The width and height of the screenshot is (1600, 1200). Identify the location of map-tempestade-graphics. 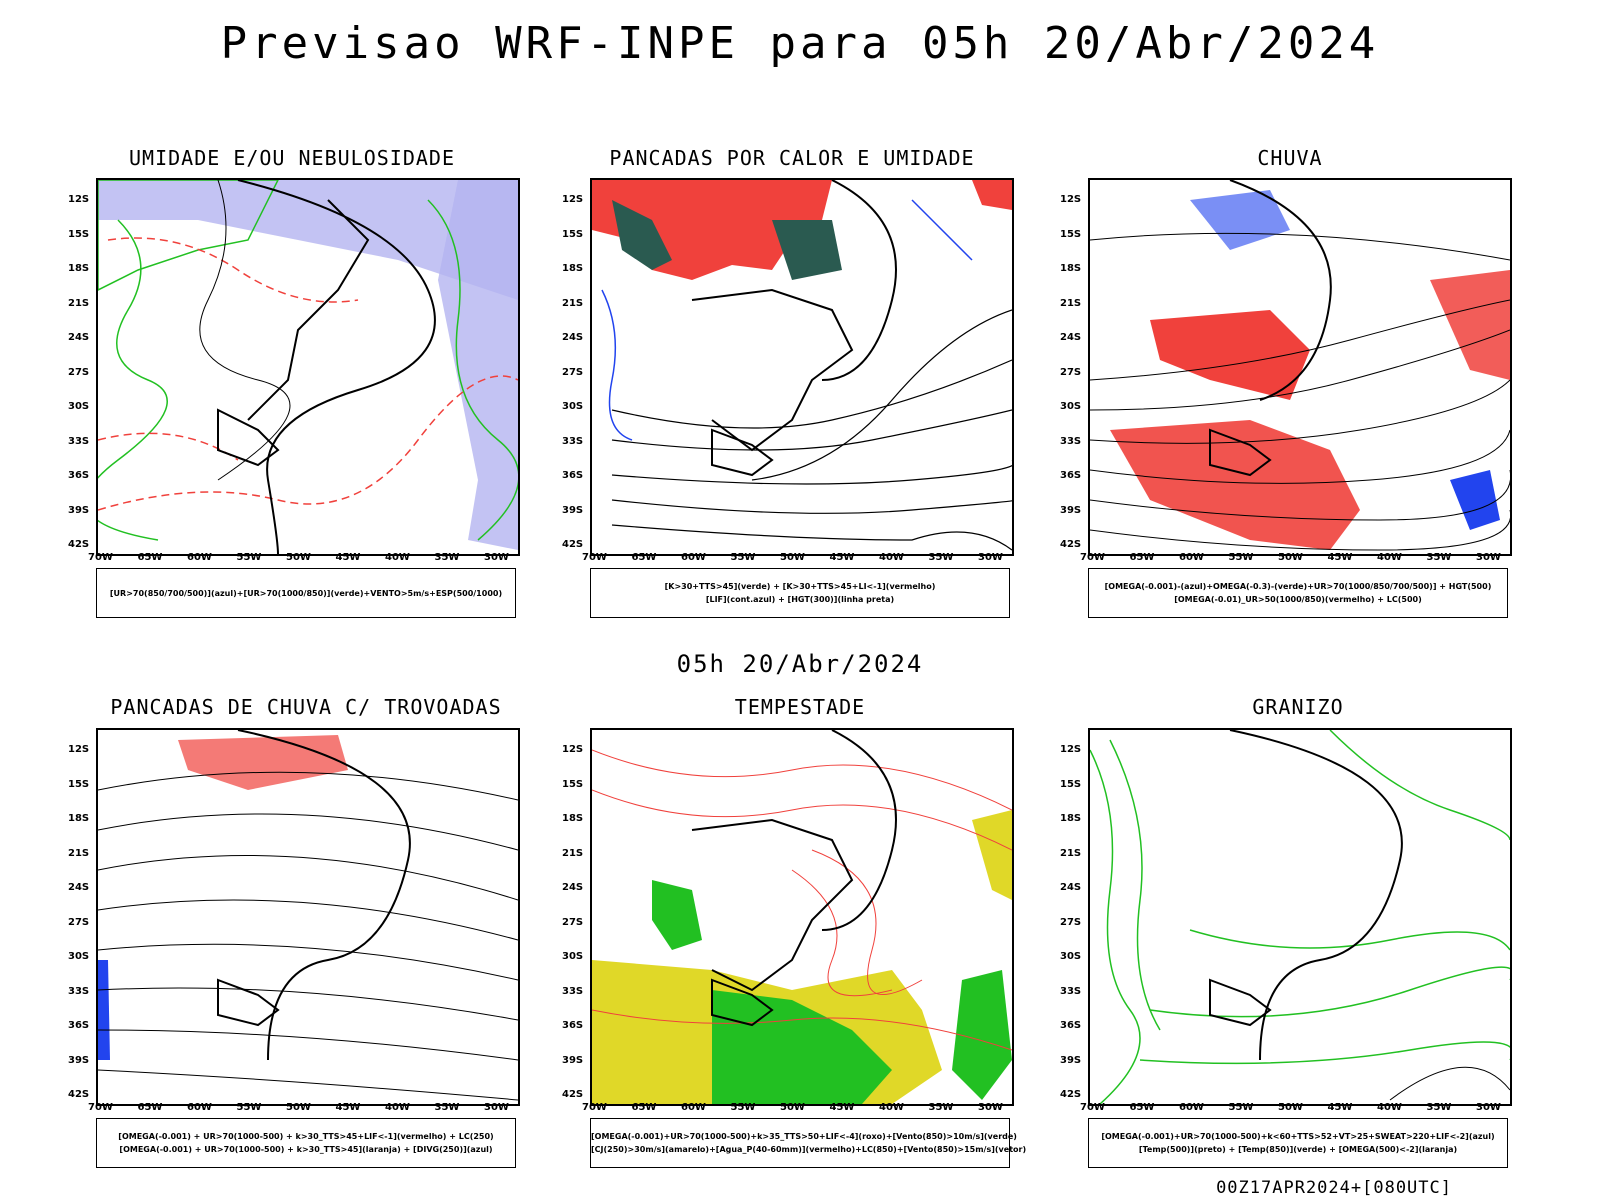
(802, 917).